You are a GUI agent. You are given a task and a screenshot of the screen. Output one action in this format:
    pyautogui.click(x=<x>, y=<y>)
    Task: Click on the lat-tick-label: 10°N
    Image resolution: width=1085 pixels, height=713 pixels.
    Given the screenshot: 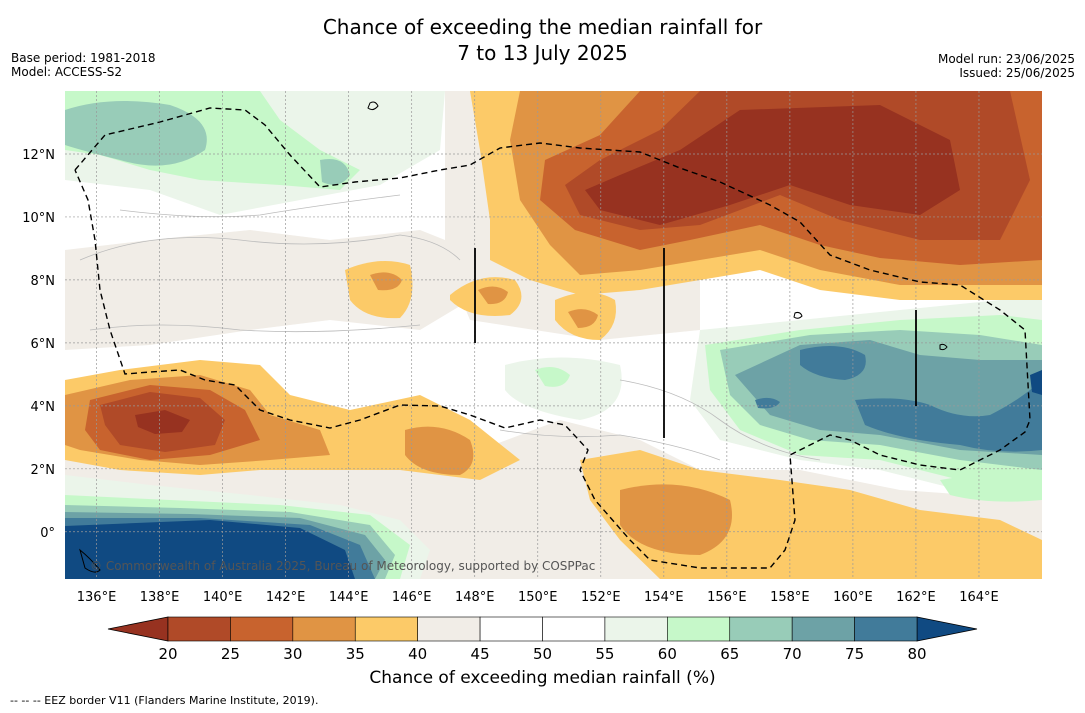 What is the action you would take?
    pyautogui.click(x=38, y=218)
    